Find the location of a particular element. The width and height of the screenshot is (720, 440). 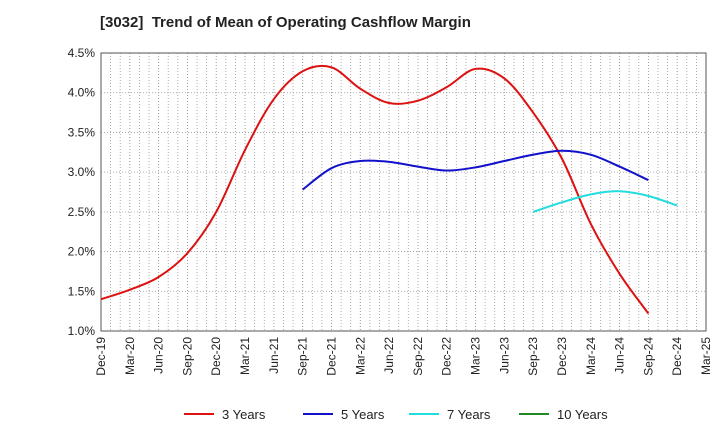

y-tick-label: 2.0% is located at coordinates (82, 252).